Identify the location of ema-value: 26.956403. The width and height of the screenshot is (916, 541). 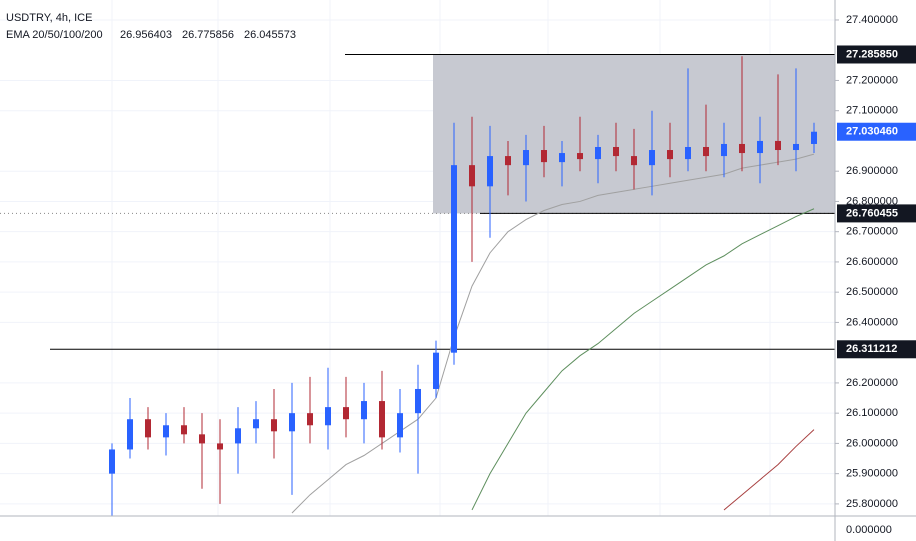
(146, 35).